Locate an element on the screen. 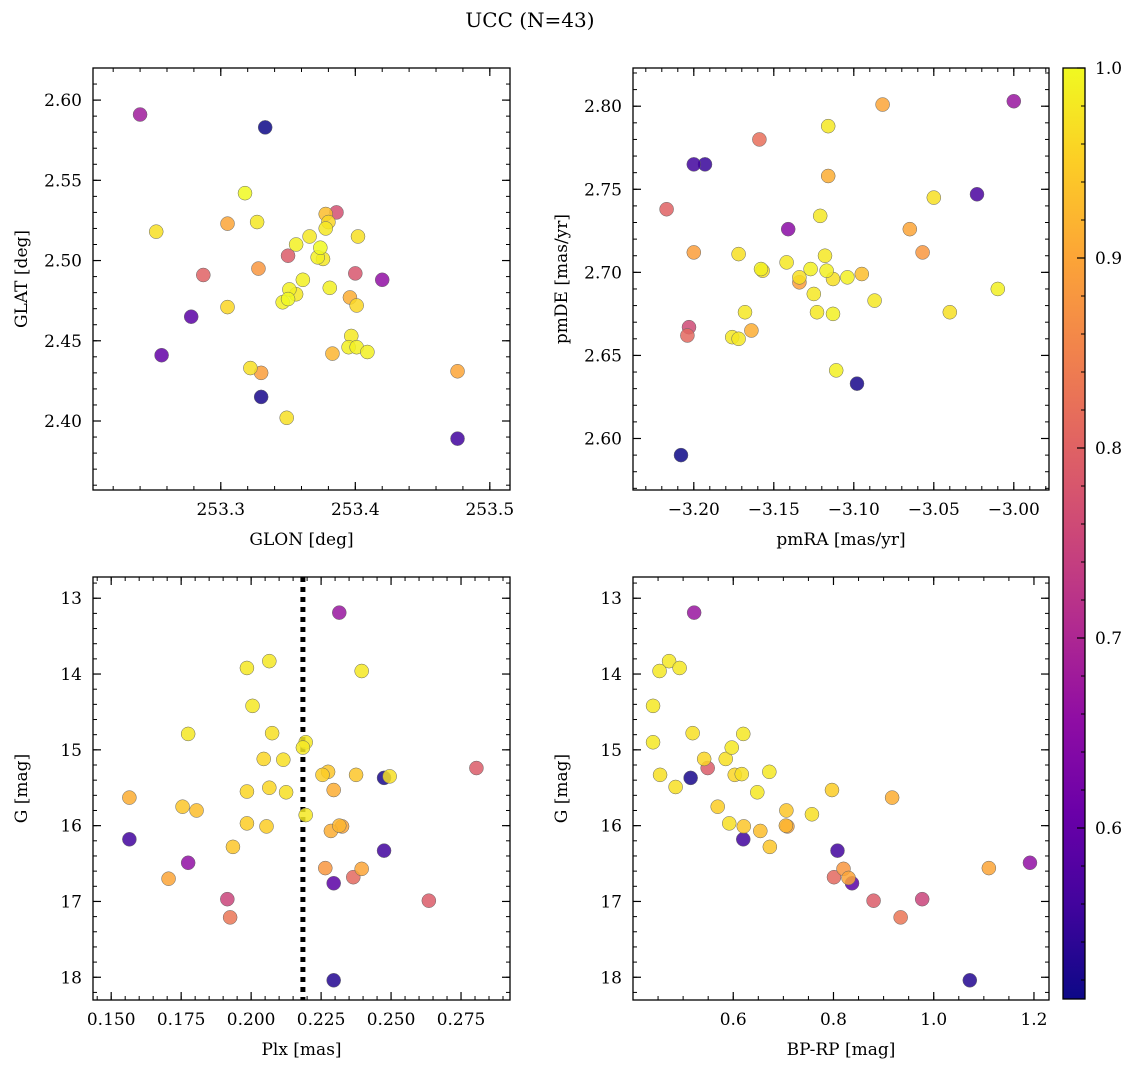 Image resolution: width=1136 pixels, height=1067 pixels. x-tick-label: −3.20 is located at coordinates (694, 510).